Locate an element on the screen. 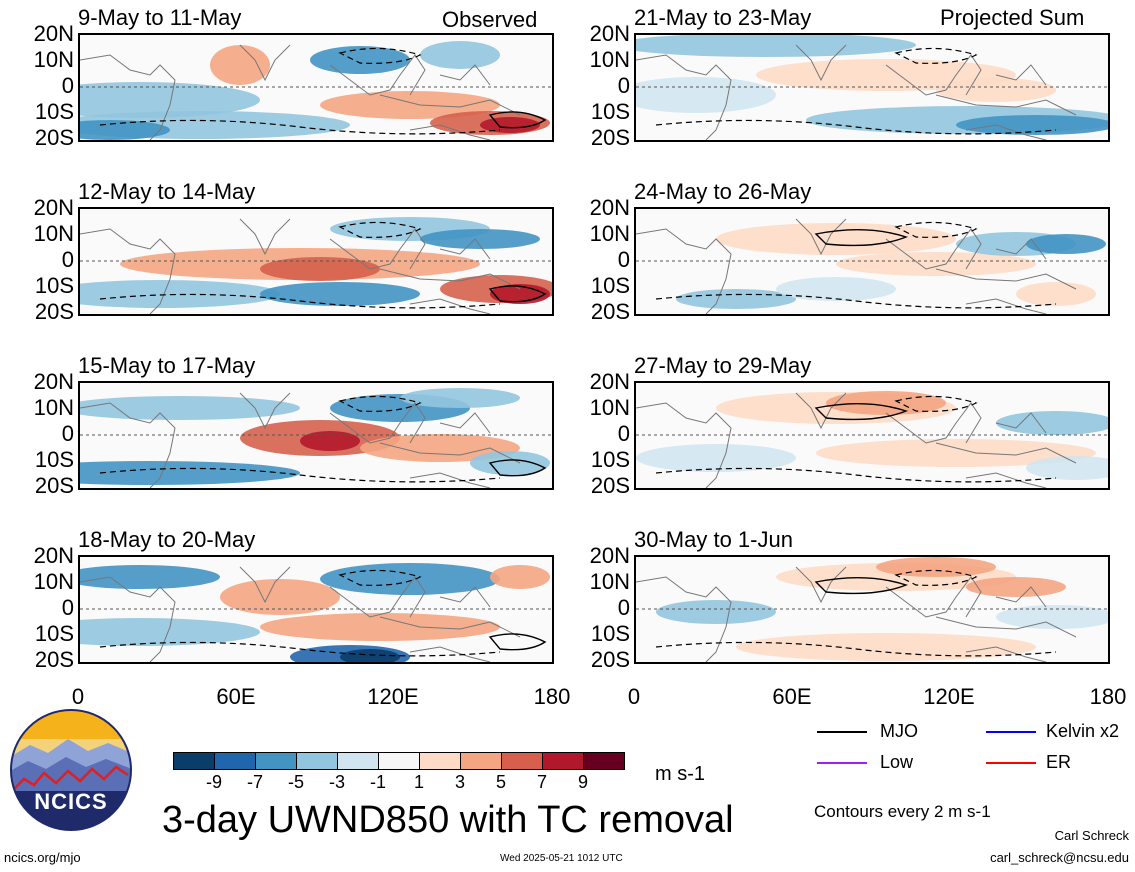  lat-label-right-4-3: 10S is located at coordinates (610, 633).